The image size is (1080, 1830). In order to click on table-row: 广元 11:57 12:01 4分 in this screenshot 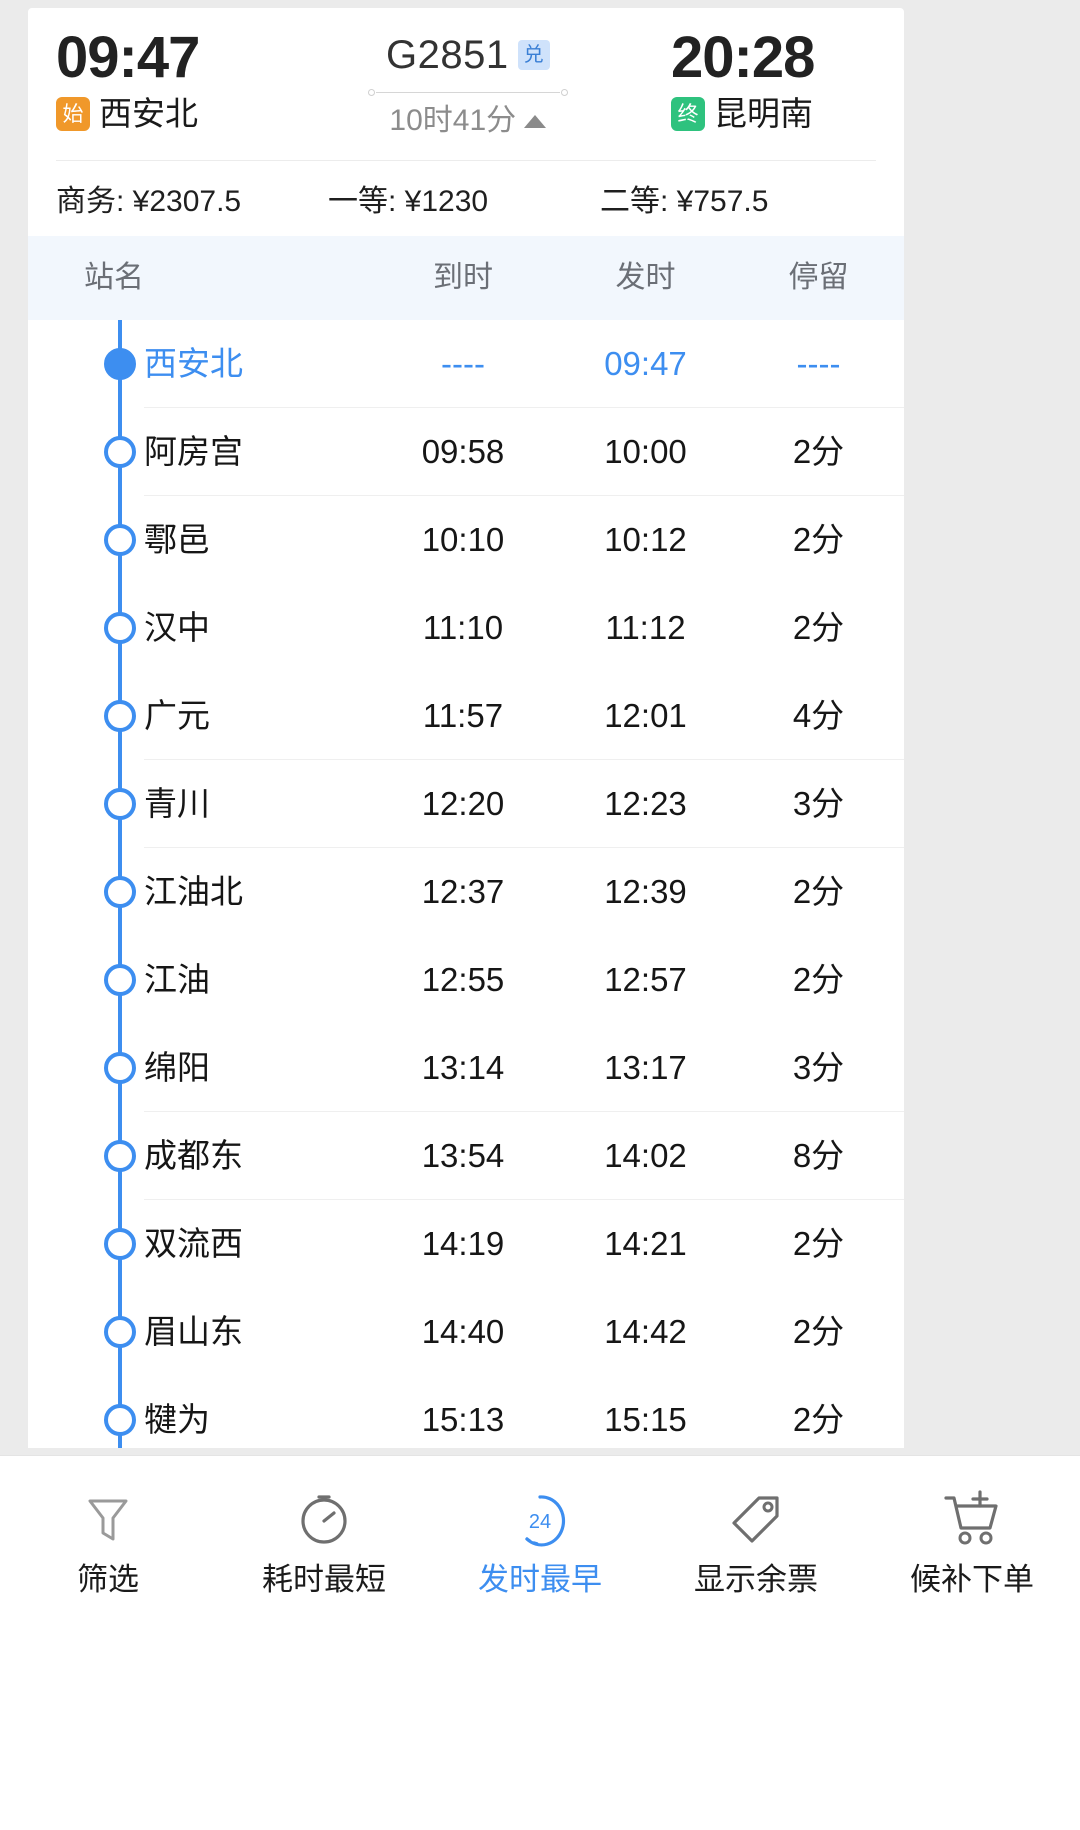, I will do `click(466, 716)`.